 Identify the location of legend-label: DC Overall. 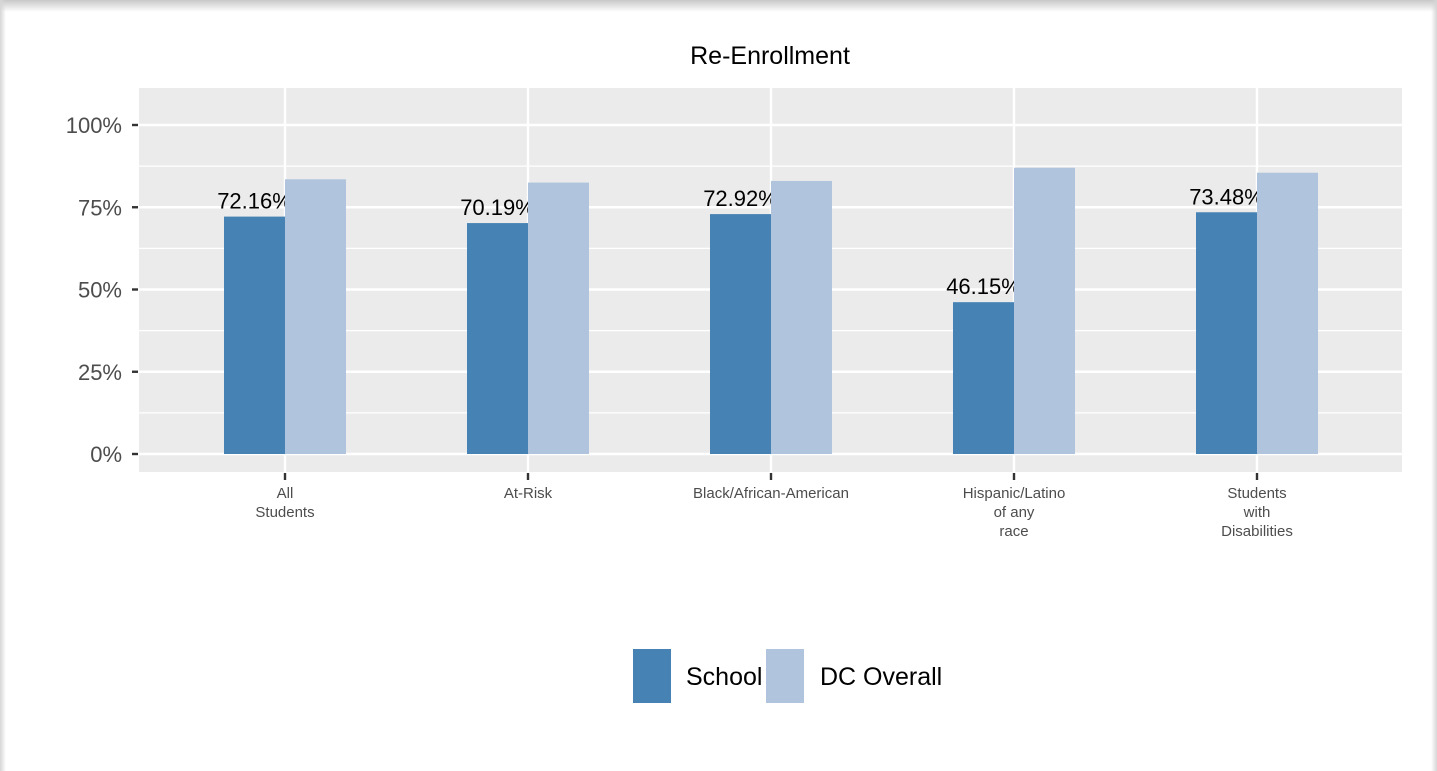
(881, 677).